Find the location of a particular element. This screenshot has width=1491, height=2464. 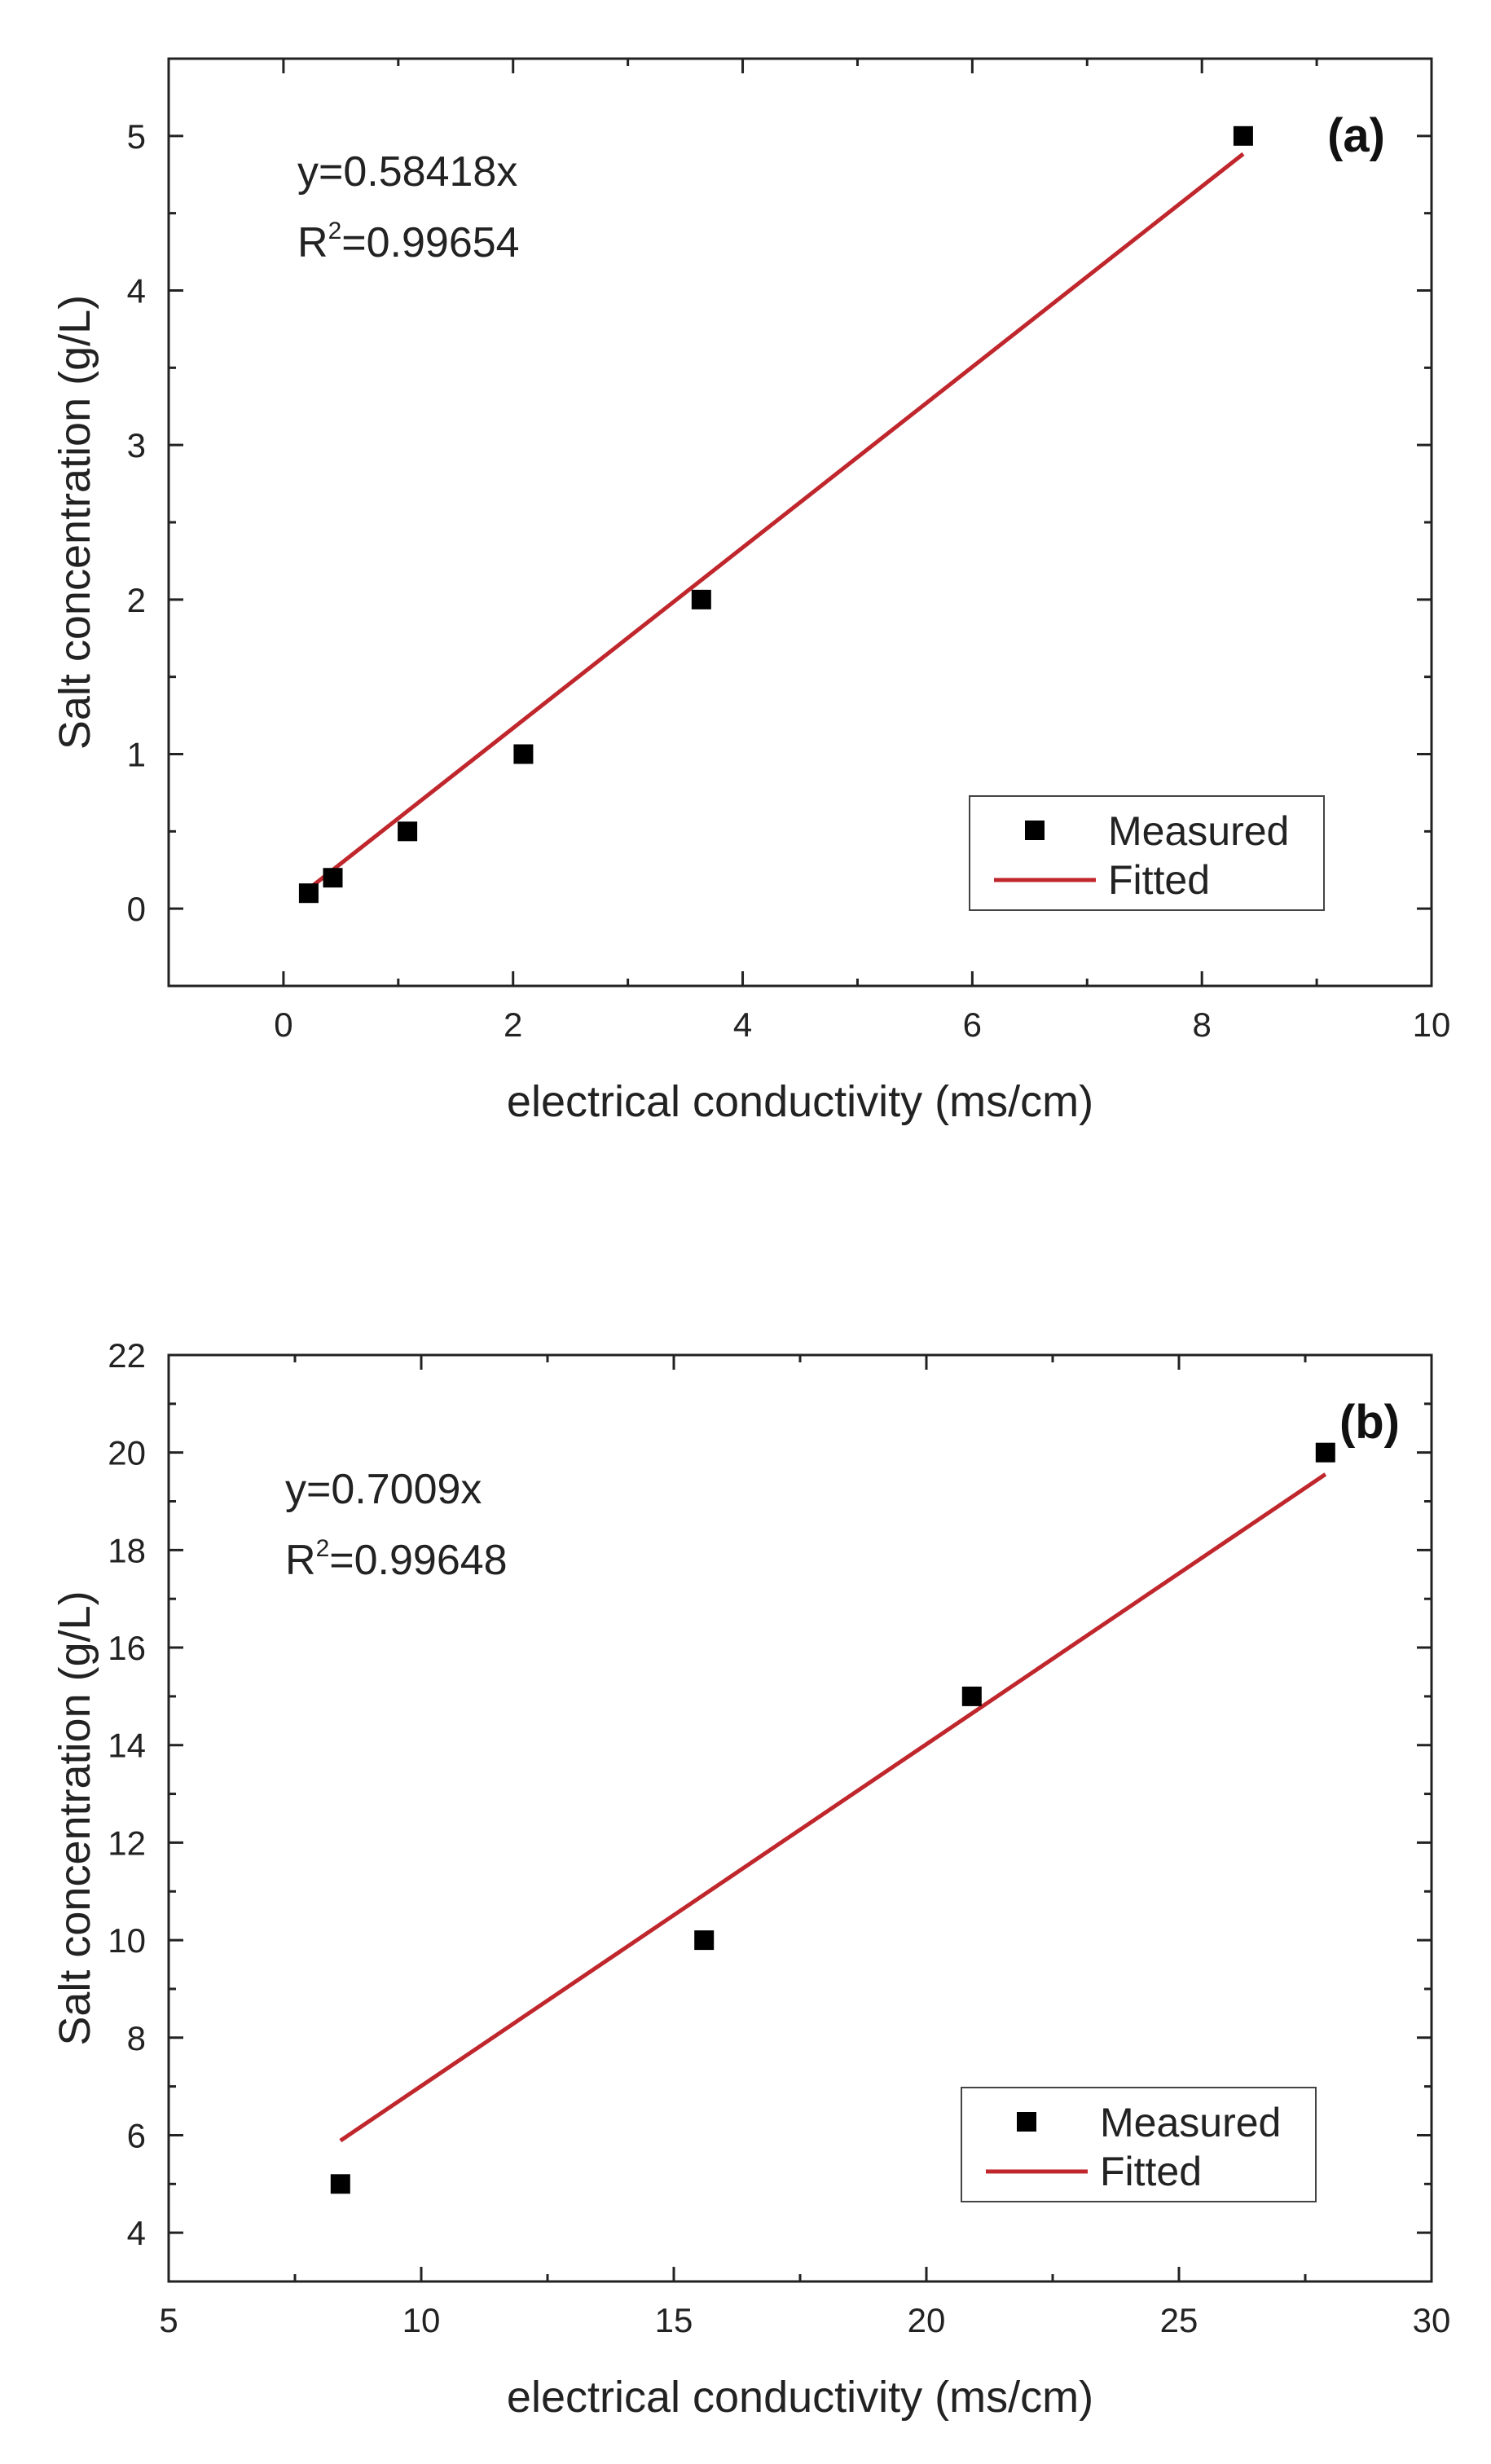

x-tick-label: 5 is located at coordinates (168, 2320).